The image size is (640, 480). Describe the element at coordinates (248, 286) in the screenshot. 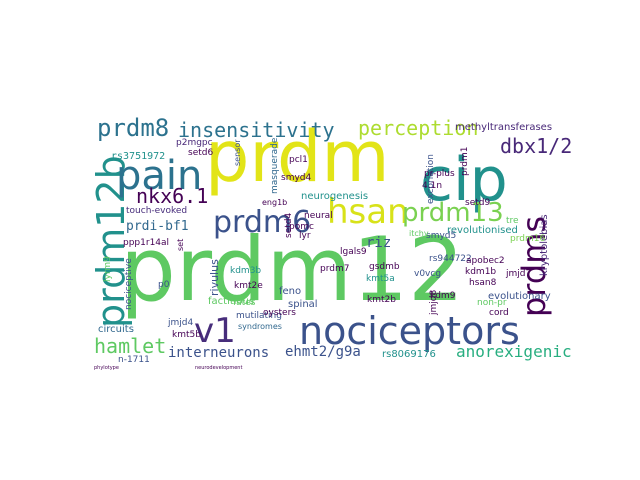

I see `word: kmt2e` at that location.